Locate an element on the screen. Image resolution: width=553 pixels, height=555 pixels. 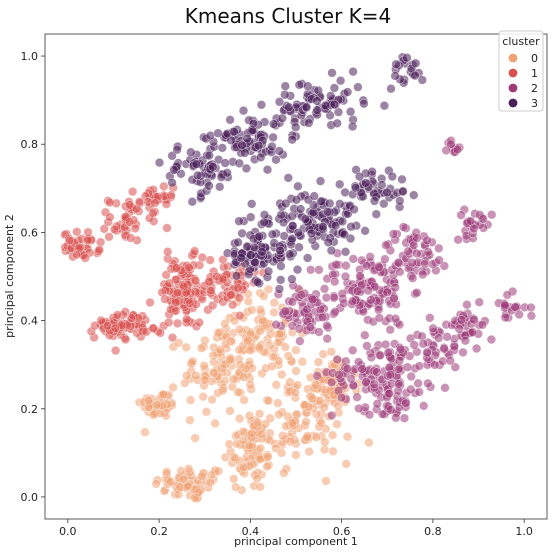
y-tick-label: 0.6 is located at coordinates (30, 232).